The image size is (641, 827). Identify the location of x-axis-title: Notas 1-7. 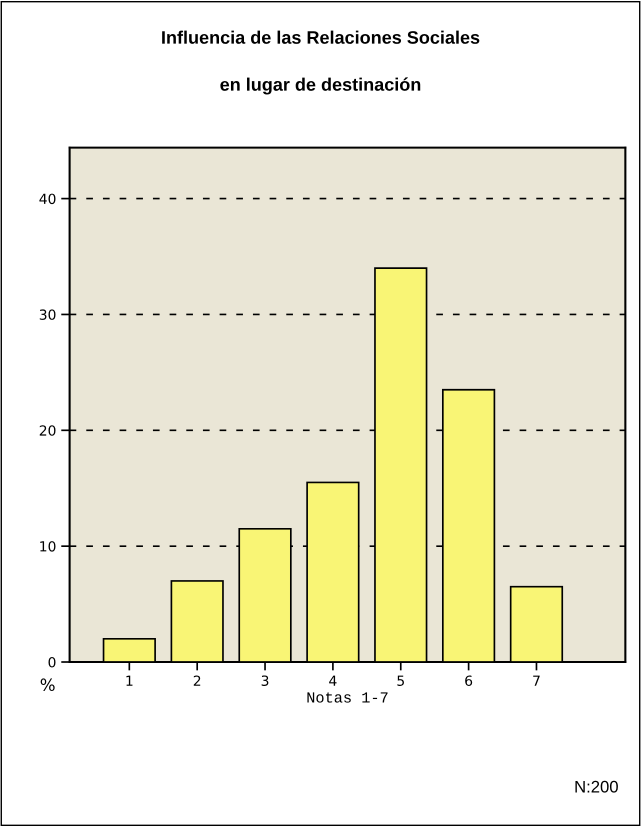
(347, 697).